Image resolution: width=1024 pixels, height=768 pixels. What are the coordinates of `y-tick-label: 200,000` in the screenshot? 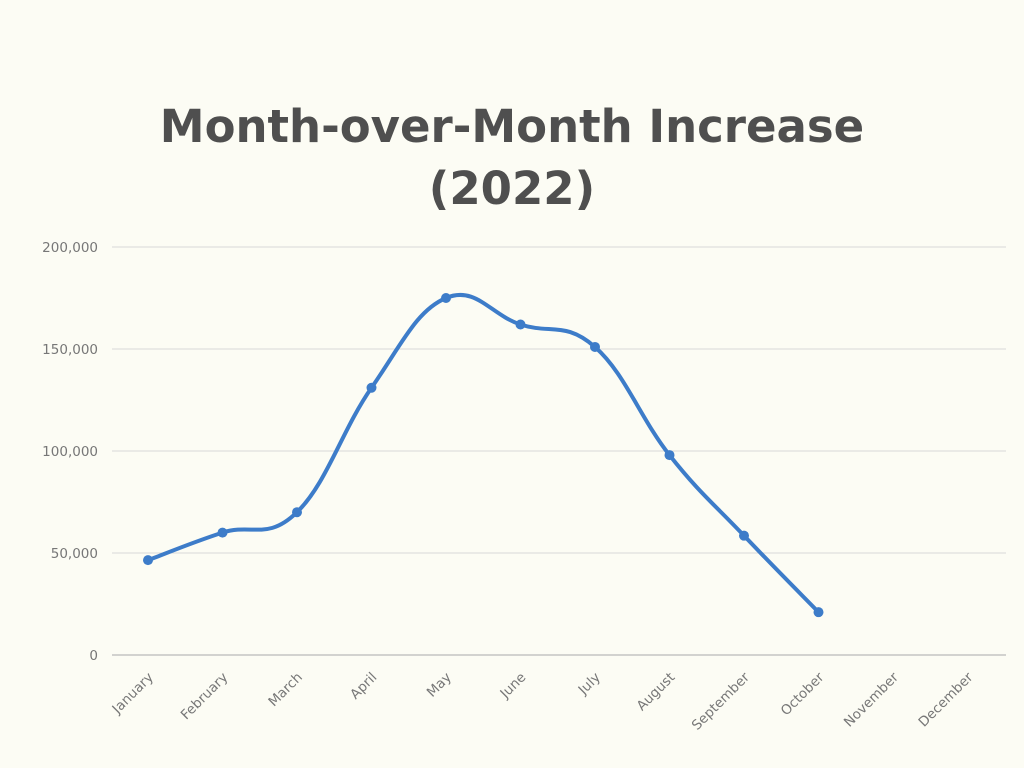 It's located at (70, 248).